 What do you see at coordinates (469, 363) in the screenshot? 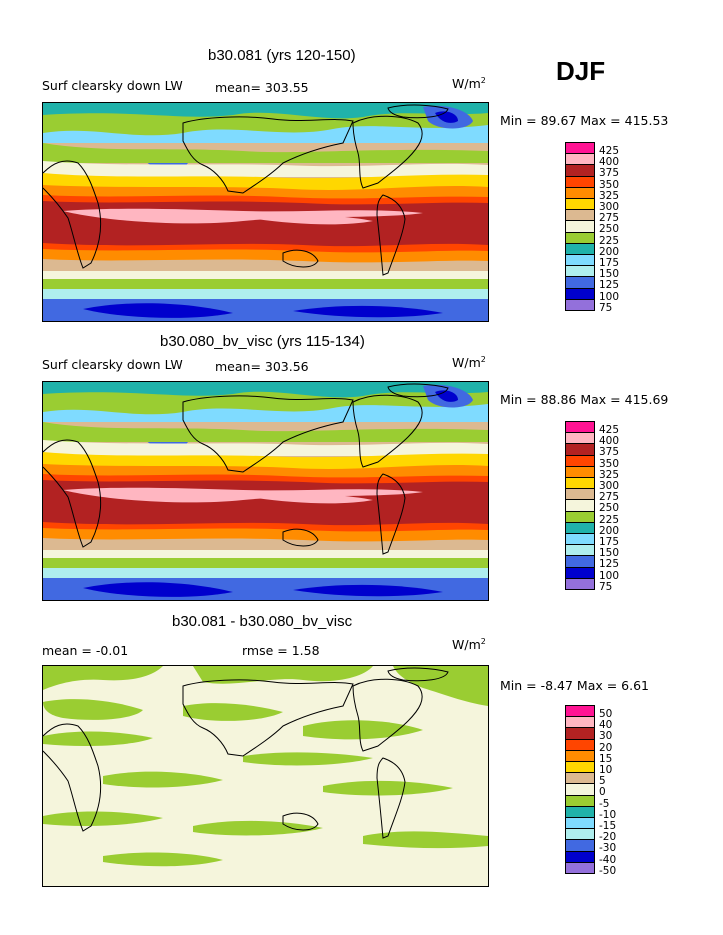
I see `panel-2-units: W/m2` at bounding box center [469, 363].